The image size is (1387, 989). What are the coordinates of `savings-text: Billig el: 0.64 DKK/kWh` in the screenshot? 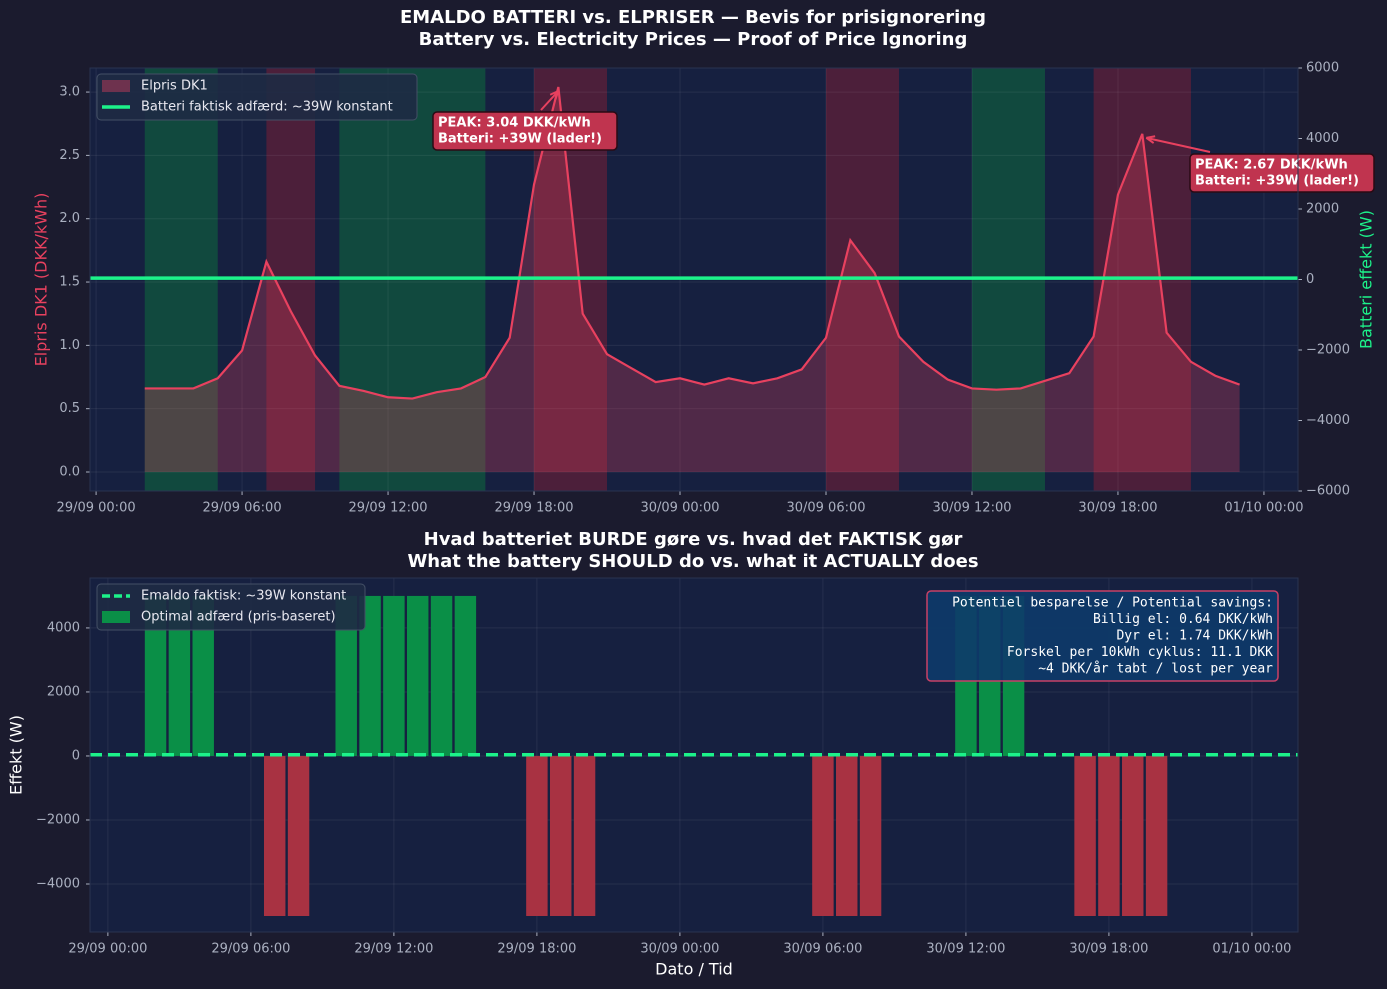 It's located at (1183, 619).